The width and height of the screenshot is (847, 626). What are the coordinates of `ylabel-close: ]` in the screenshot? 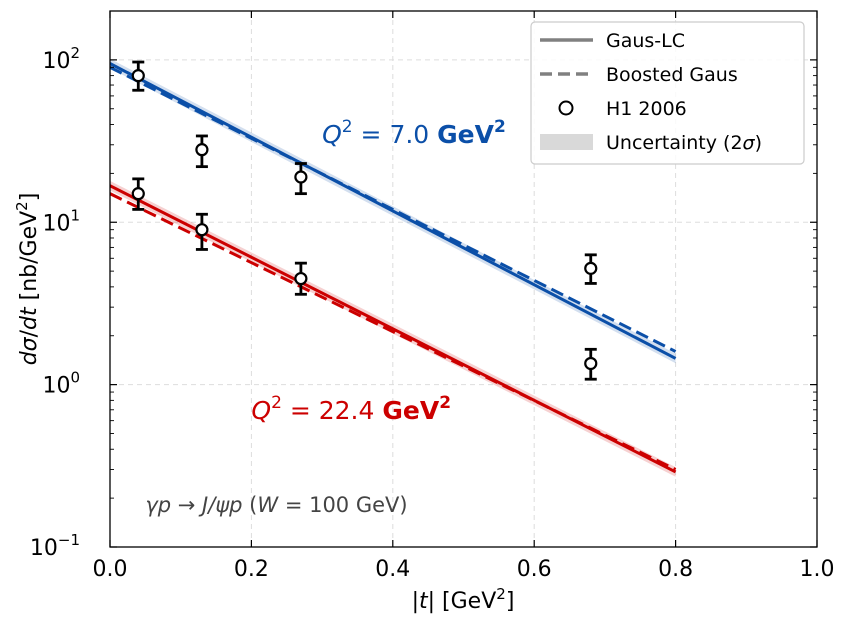 It's located at (29, 197).